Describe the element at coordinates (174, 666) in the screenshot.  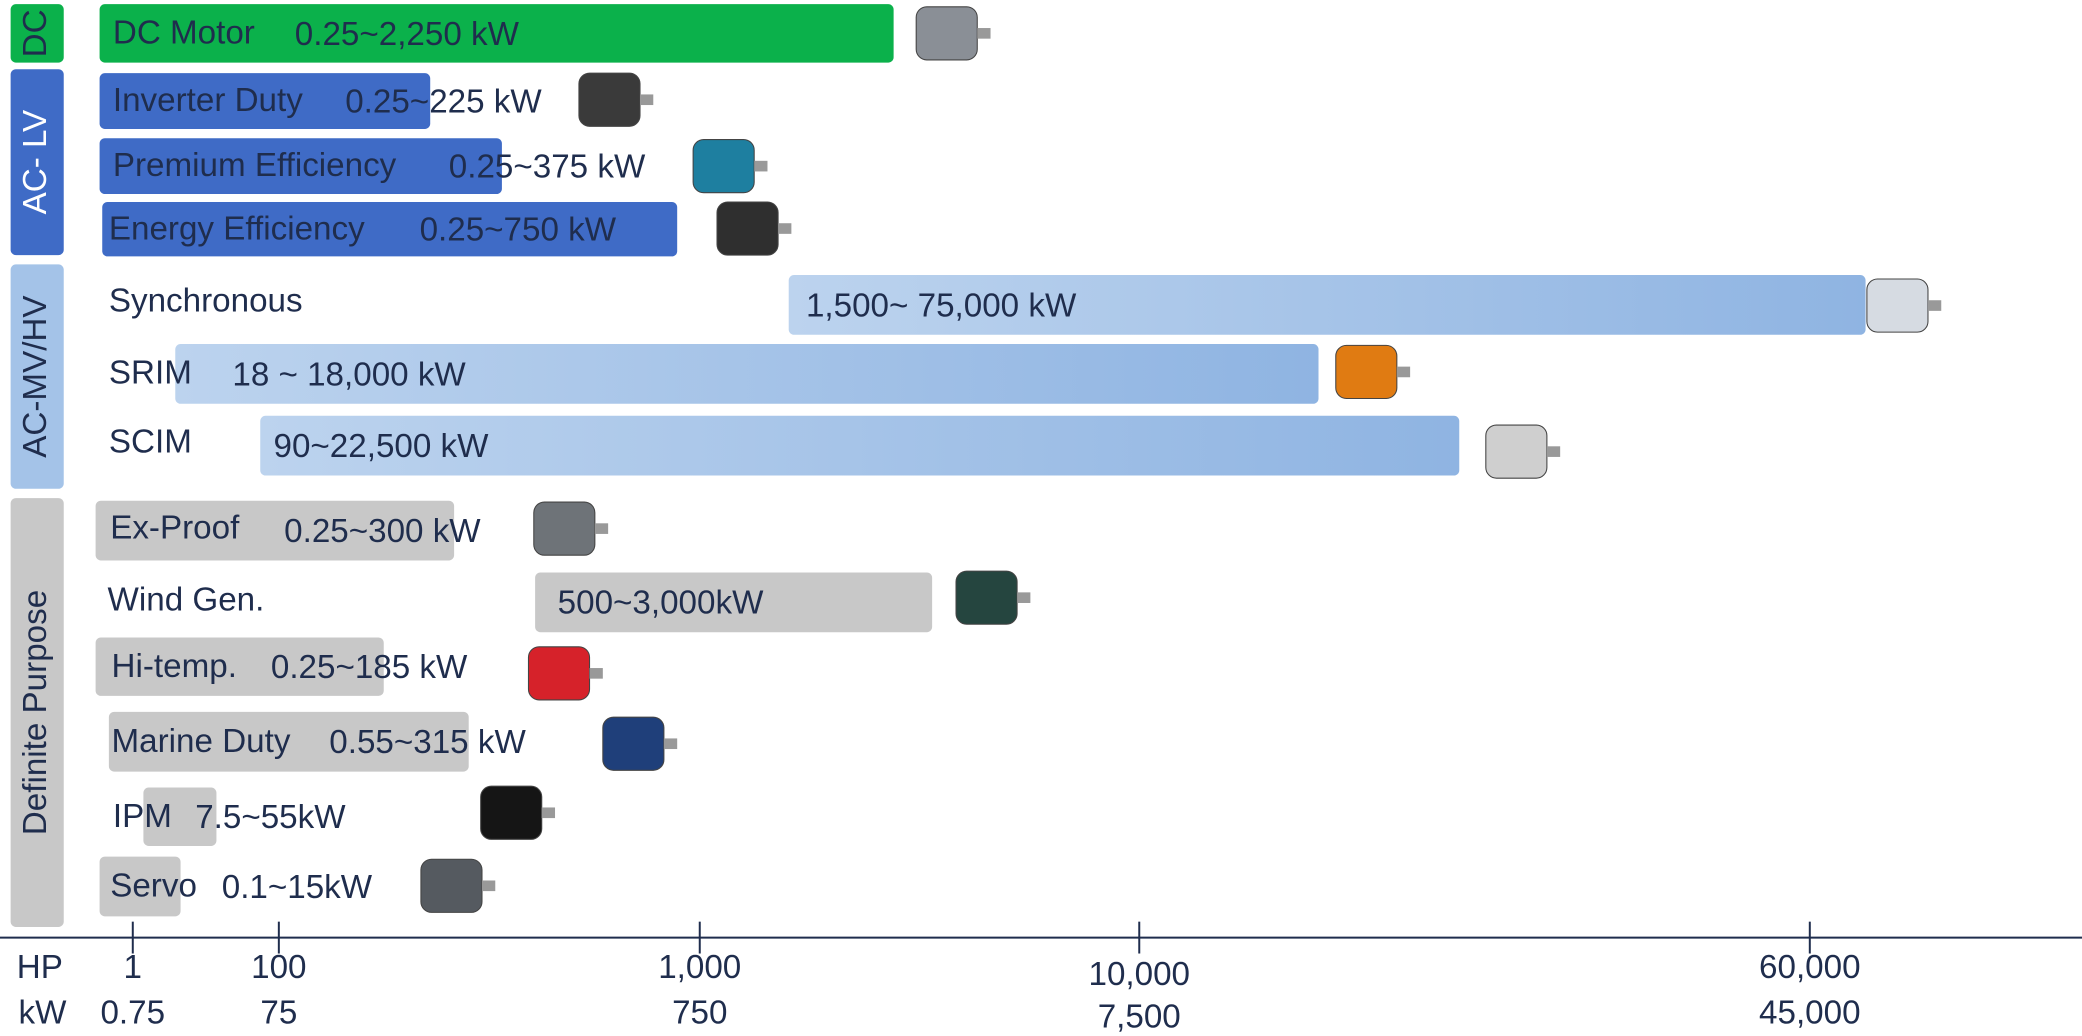
I see `motor-type: Hi-temp.` at that location.